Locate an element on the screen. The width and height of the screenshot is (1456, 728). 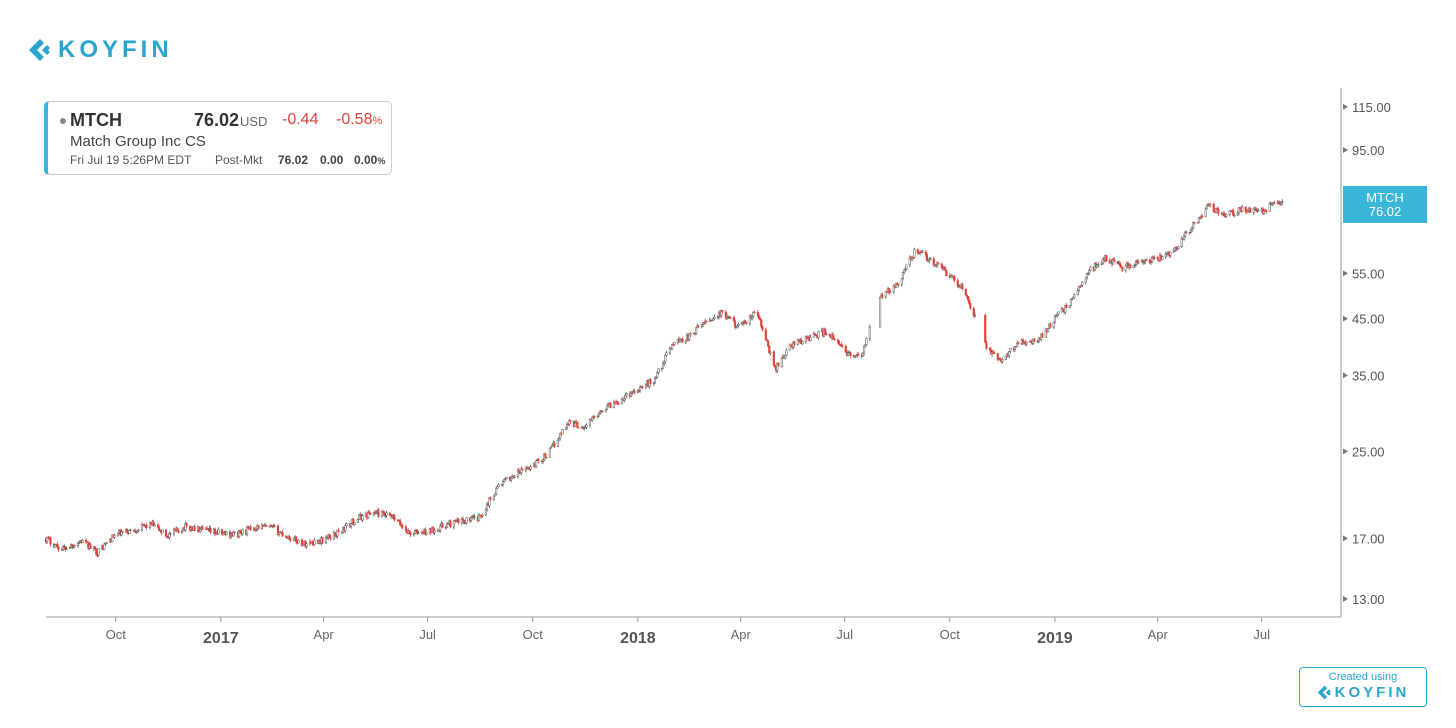
created-using-badge: Created using KOYFIN is located at coordinates (1363, 687).